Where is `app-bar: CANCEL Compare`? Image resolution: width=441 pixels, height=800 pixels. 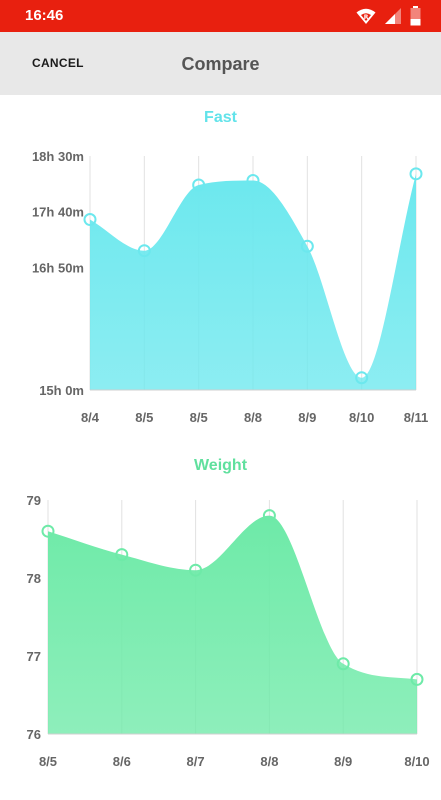
app-bar: CANCEL Compare is located at coordinates (220, 63).